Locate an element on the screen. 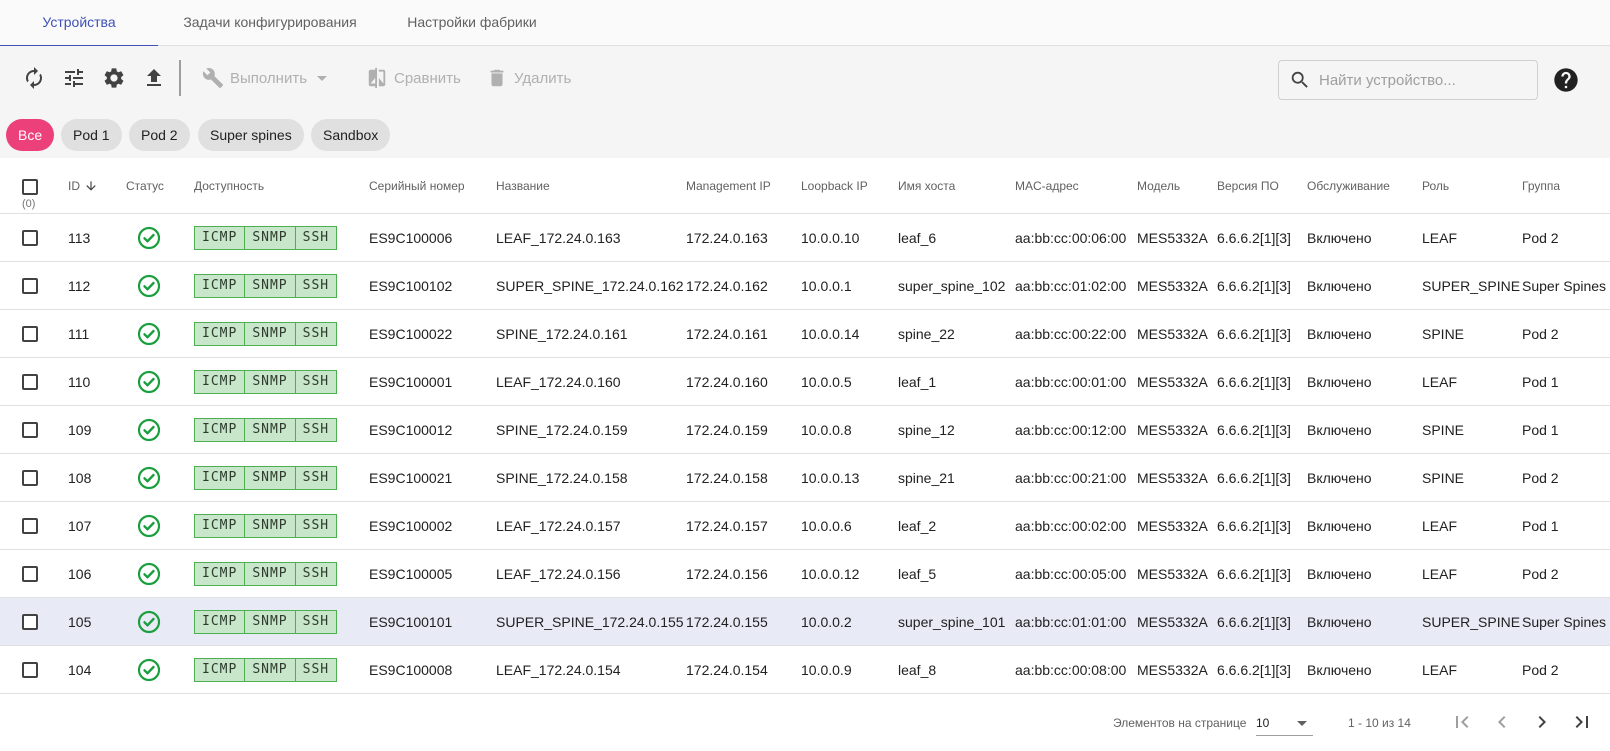  cell-serial: ES9C100101 is located at coordinates (411, 622).